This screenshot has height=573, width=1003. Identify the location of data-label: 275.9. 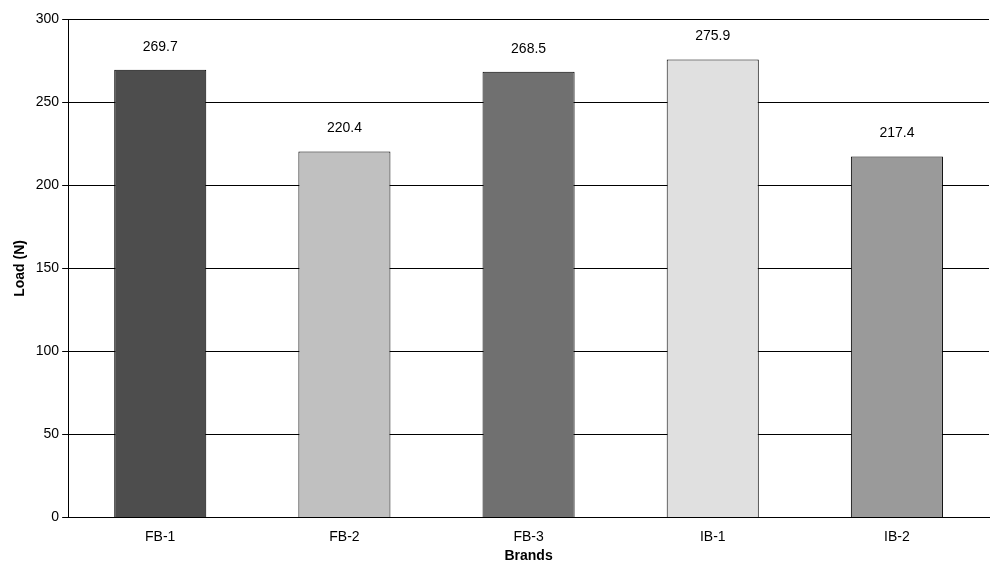
(713, 35).